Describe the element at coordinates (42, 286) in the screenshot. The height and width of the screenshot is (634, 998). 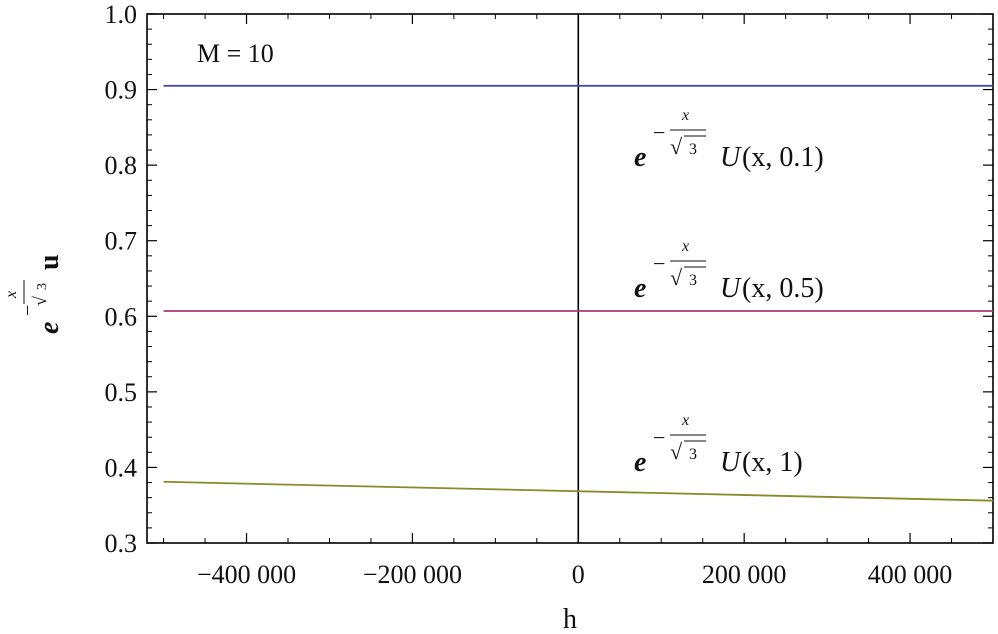
I see `y-axis-title-denominator: 3` at that location.